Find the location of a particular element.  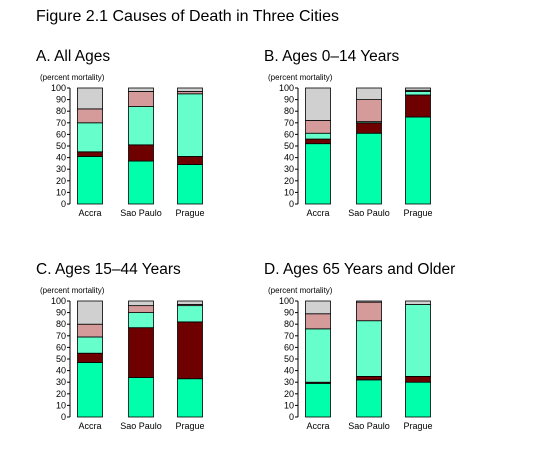

panel-title: D. Ages 65 Years and Older is located at coordinates (360, 269).